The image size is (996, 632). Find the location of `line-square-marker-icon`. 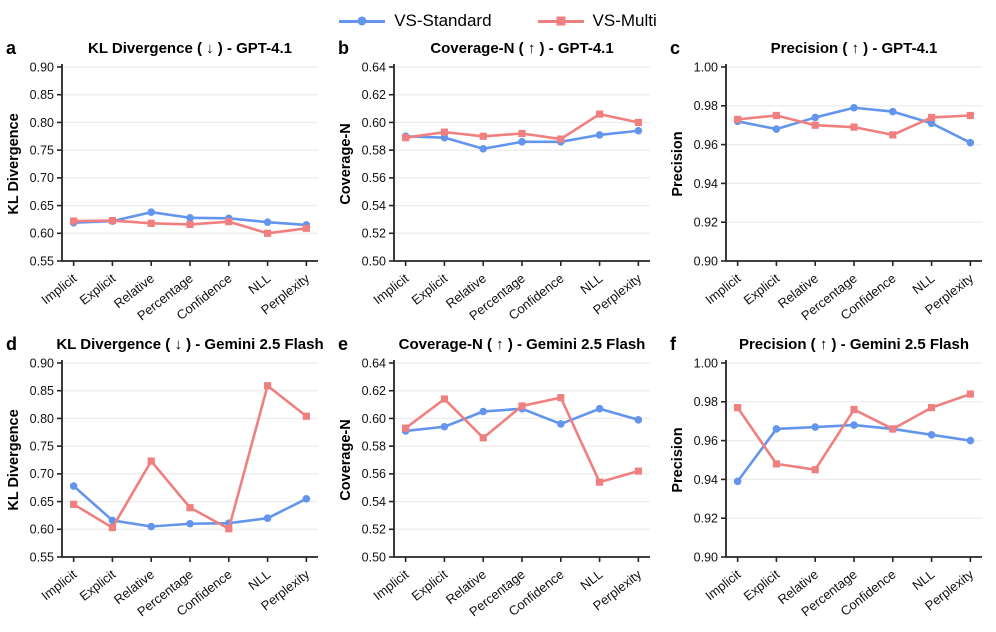

line-square-marker-icon is located at coordinates (560, 21).